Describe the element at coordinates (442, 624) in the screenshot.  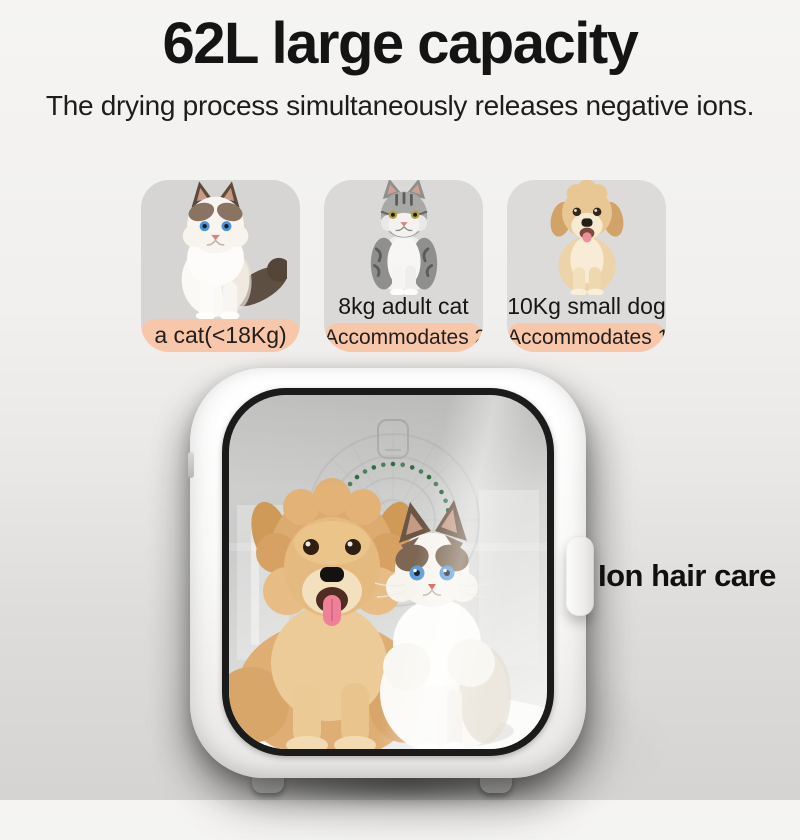
I see `cat-illustration` at that location.